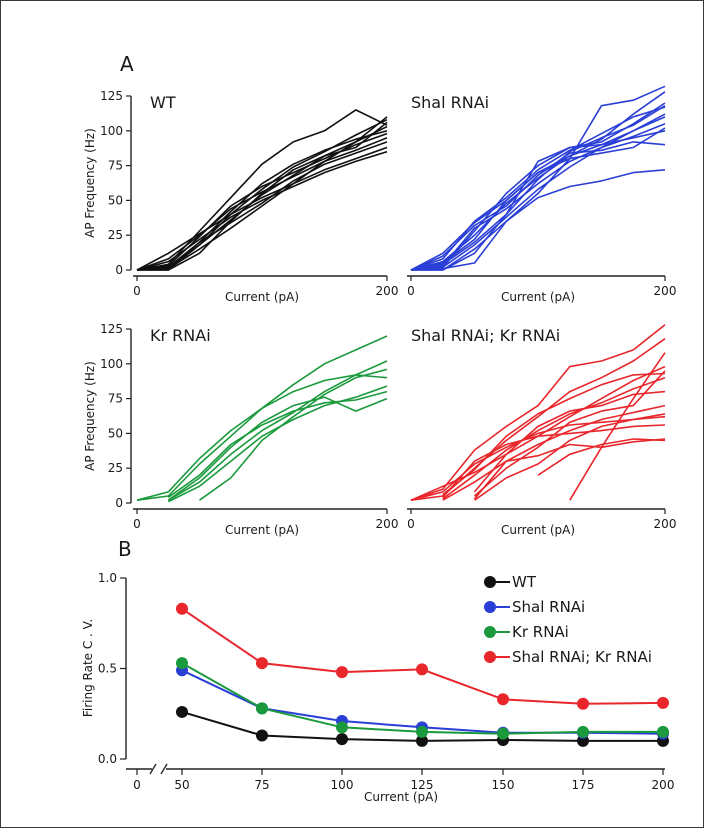 Image resolution: width=704 pixels, height=828 pixels. I want to click on x-tick-label: 175, so click(583, 785).